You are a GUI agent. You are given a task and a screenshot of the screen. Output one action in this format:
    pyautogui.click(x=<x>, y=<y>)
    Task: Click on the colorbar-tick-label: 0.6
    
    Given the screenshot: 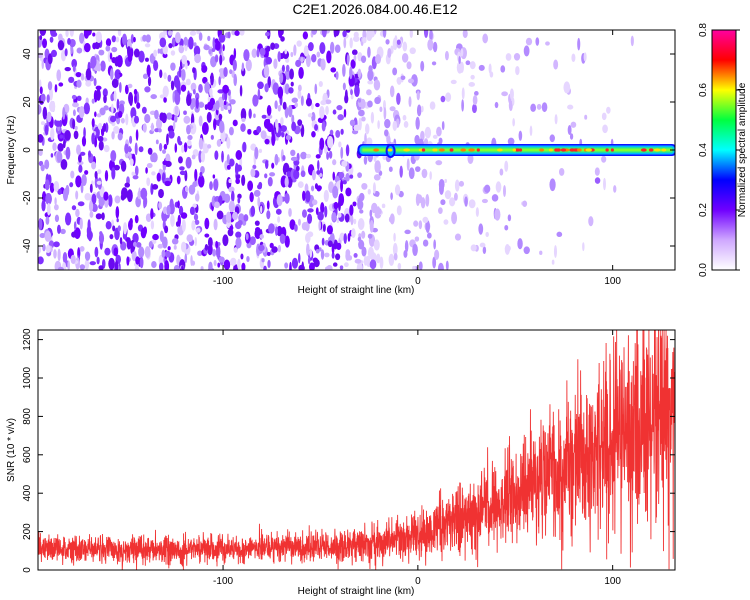 What is the action you would take?
    pyautogui.click(x=703, y=90)
    